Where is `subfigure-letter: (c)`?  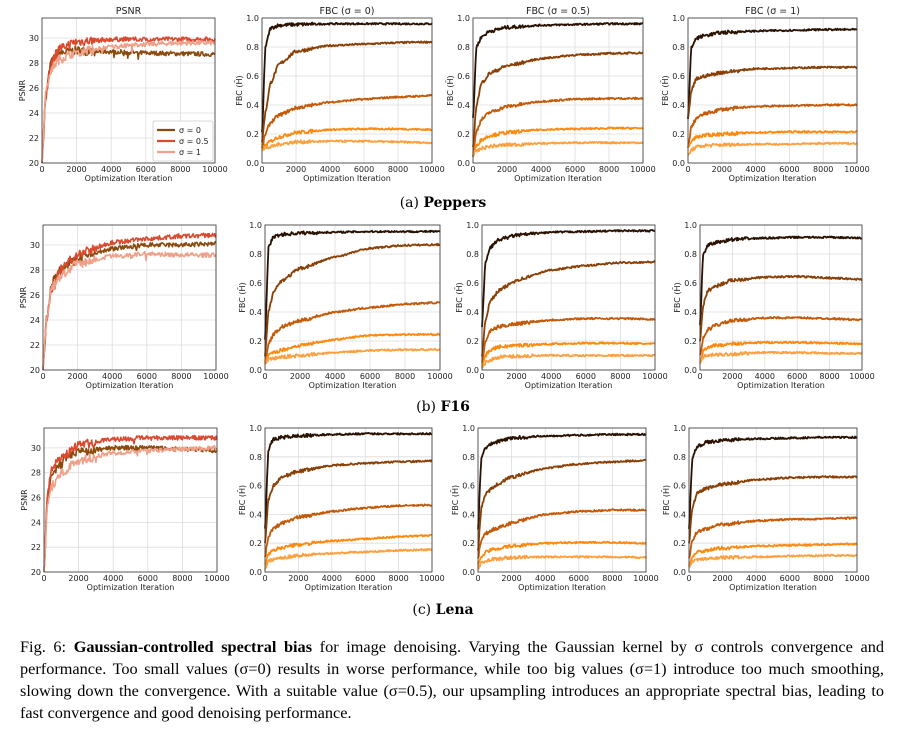 subfigure-letter: (c) is located at coordinates (422, 610).